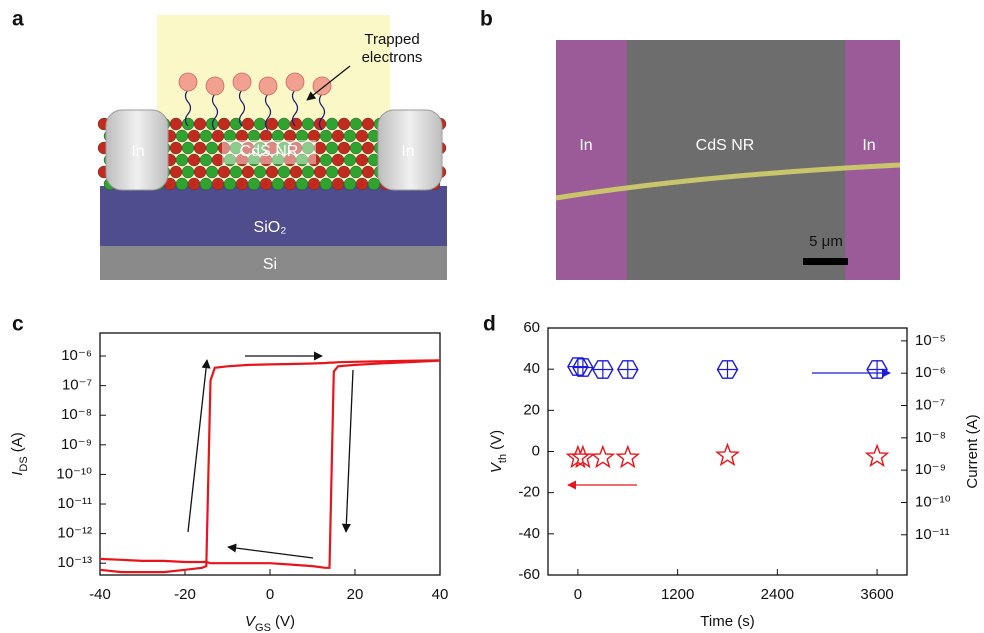 This screenshot has height=633, width=984. What do you see at coordinates (76, 444) in the screenshot?
I see `y-tick-label: 10⁻⁹` at bounding box center [76, 444].